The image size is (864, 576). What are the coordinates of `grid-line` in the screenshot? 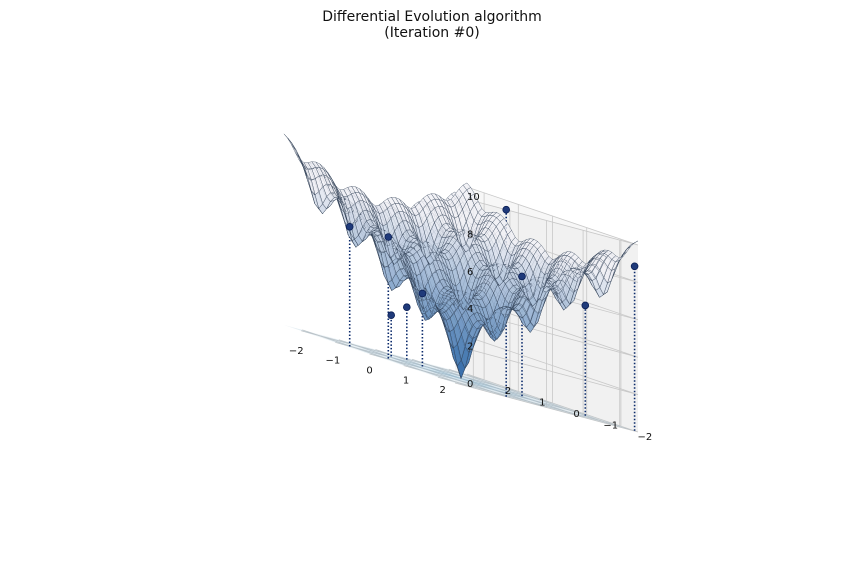 It's located at (497, 388).